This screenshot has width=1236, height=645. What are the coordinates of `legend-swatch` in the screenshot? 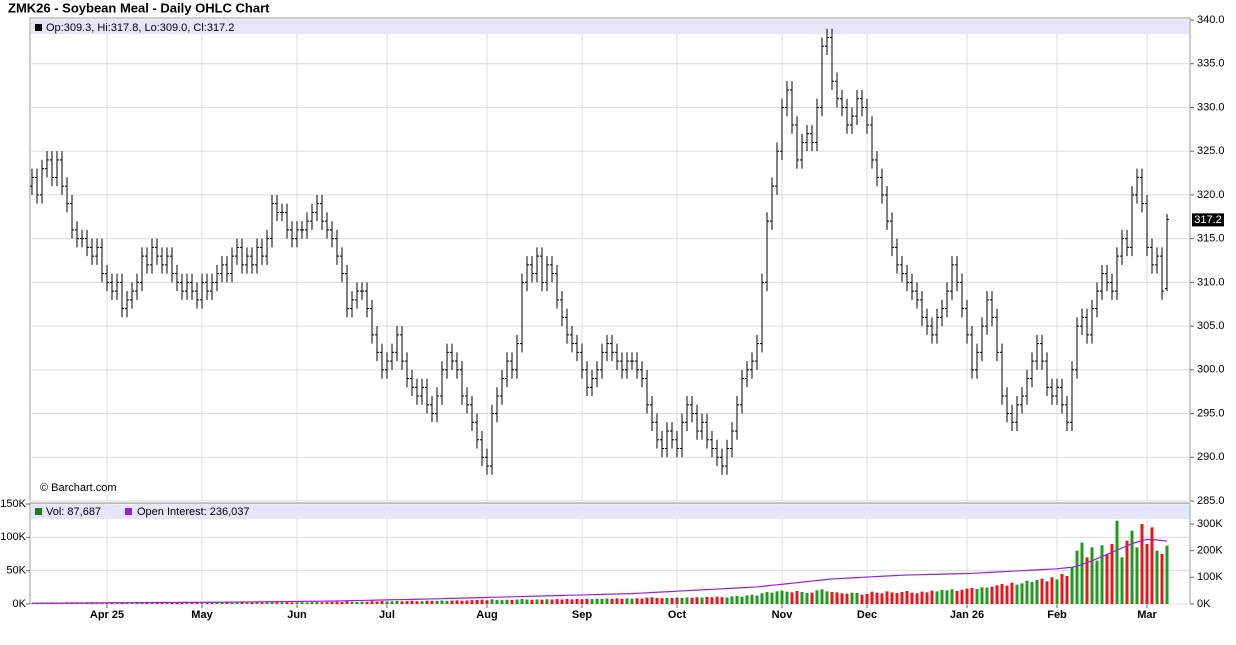 It's located at (38, 27).